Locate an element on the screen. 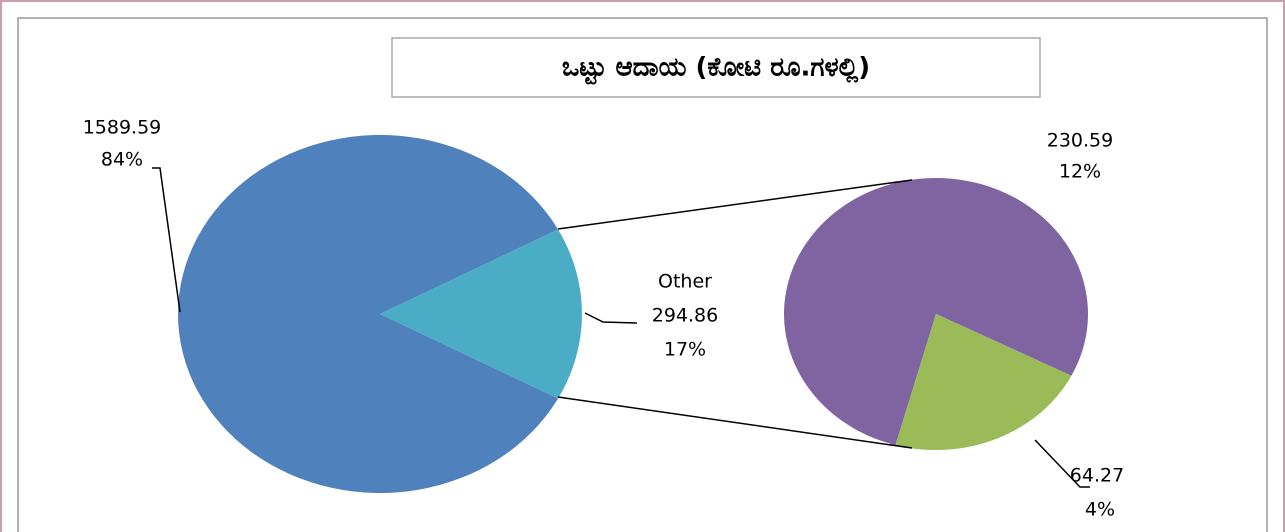 The height and width of the screenshot is (532, 1285). data-label: 84% is located at coordinates (122, 160).